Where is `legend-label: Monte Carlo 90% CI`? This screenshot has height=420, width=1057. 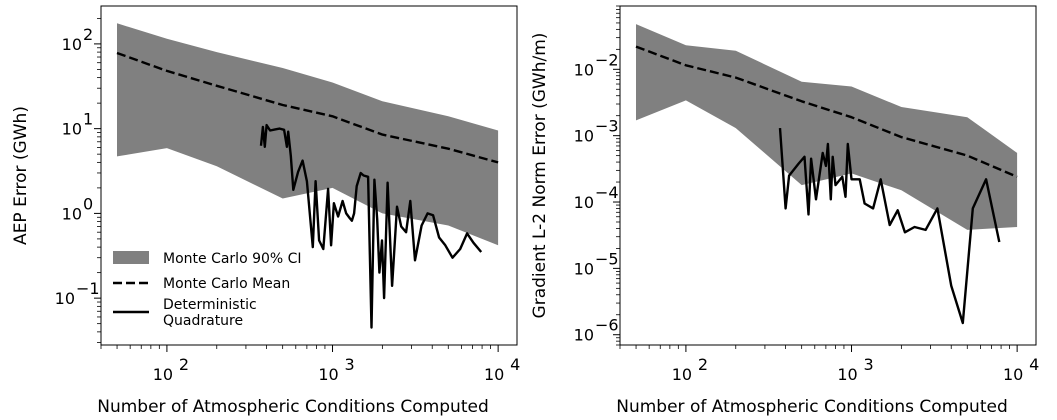 legend-label: Monte Carlo 90% CI is located at coordinates (232, 259).